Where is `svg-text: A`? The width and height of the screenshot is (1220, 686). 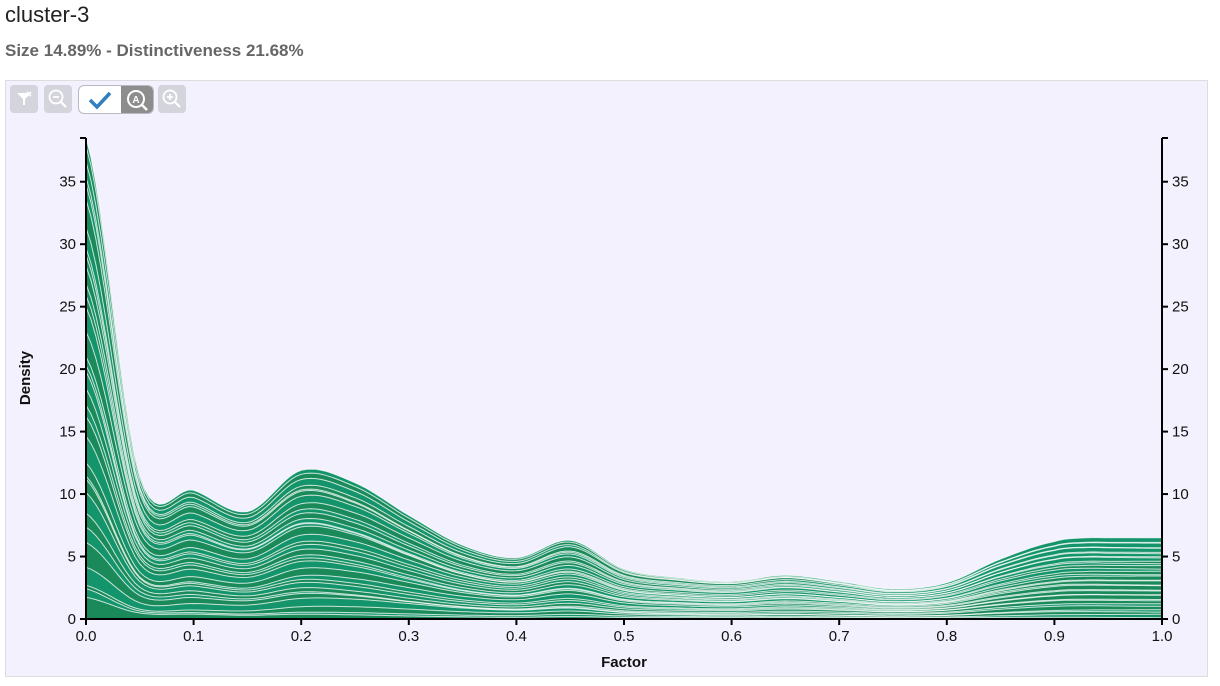
svg-text: A is located at coordinates (135, 100).